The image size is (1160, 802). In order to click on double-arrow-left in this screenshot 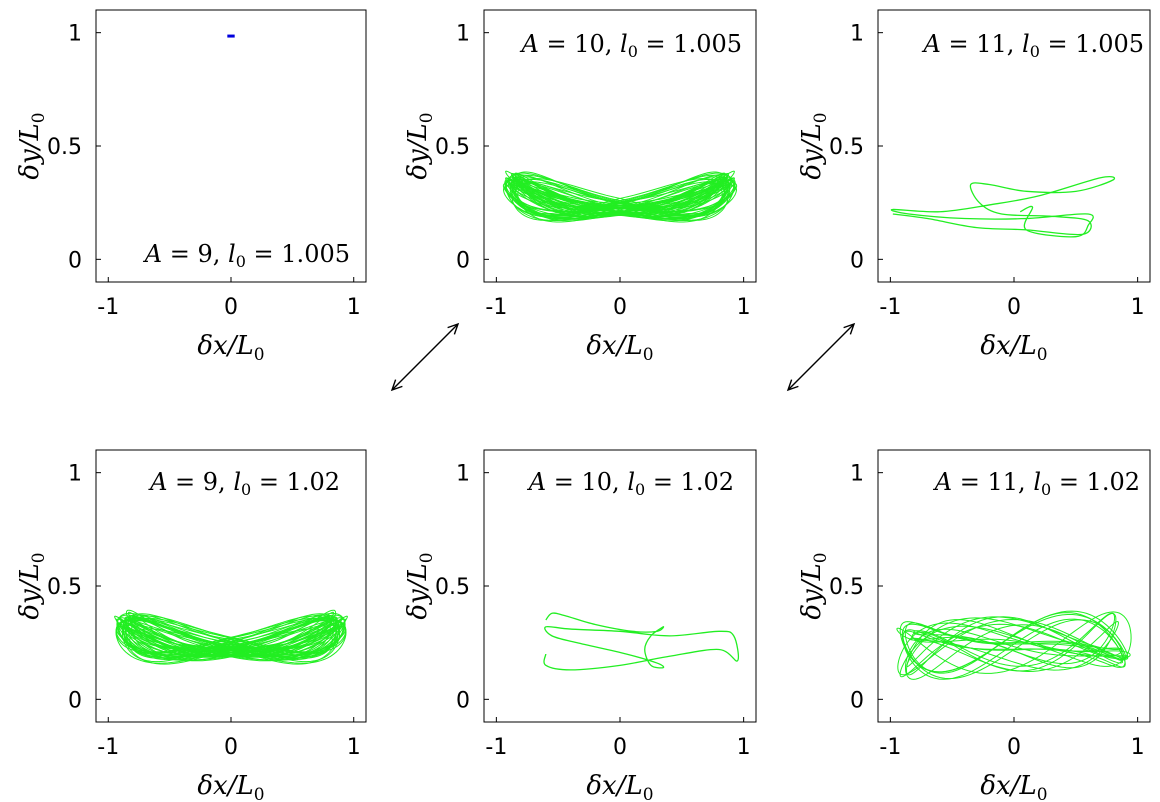, I will do `click(425, 357)`.